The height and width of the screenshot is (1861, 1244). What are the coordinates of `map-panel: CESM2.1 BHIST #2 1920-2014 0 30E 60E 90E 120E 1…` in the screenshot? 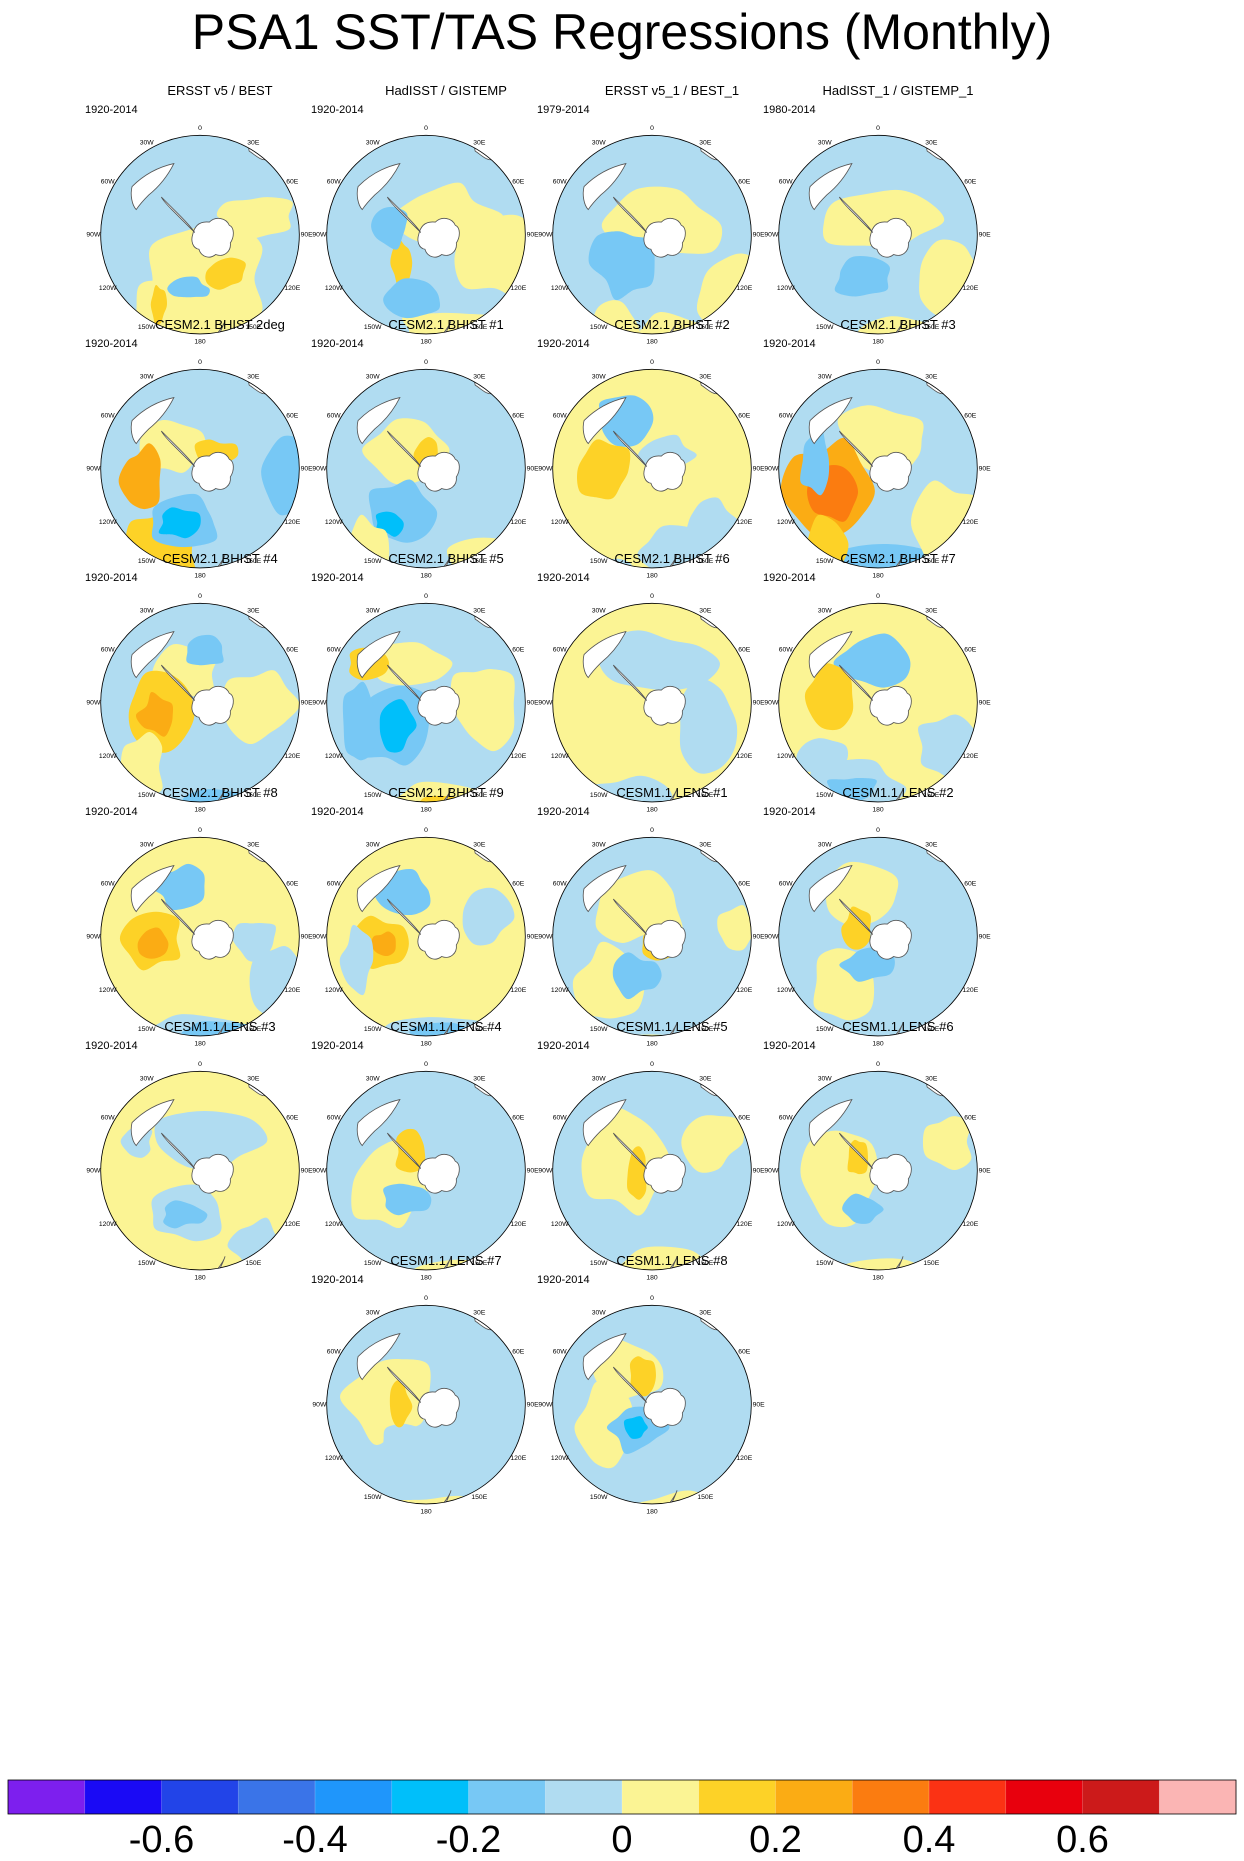 It's located at (672, 452).